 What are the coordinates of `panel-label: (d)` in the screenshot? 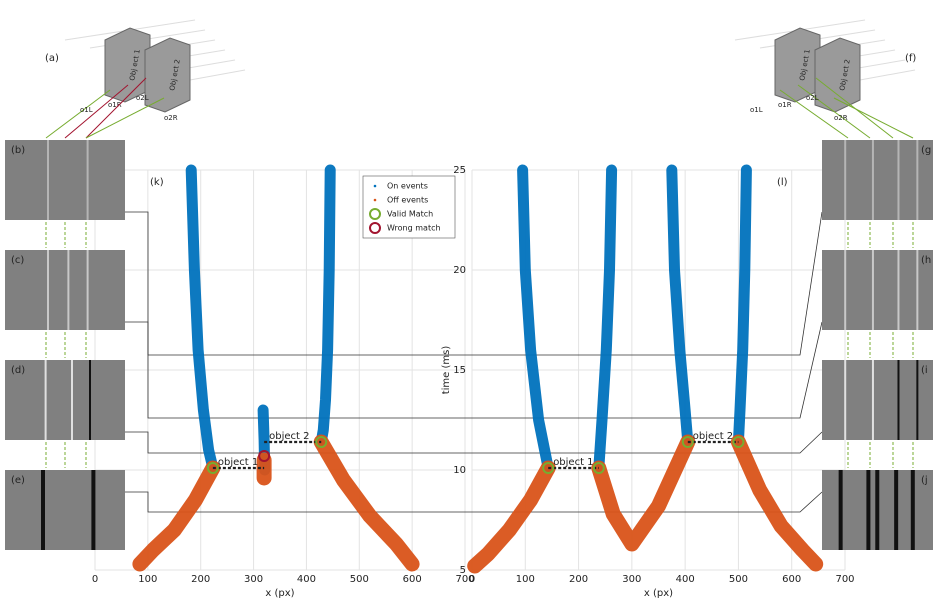 It's located at (18, 370).